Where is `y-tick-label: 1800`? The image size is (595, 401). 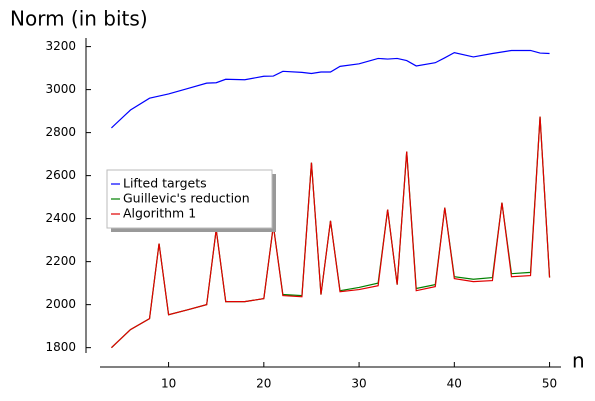
y-tick-label: 1800 is located at coordinates (60, 347).